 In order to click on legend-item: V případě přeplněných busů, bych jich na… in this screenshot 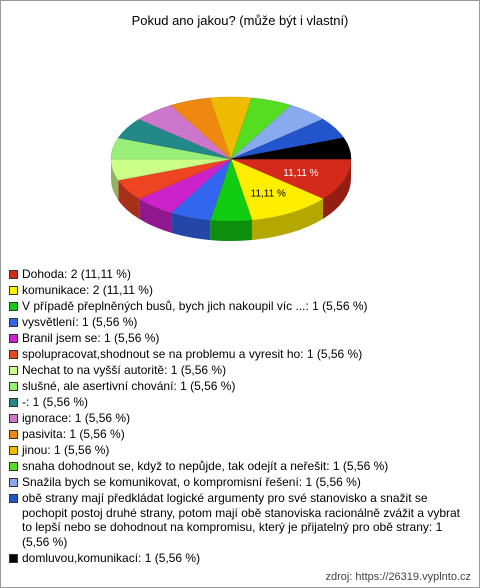, I will do `click(239, 306)`.